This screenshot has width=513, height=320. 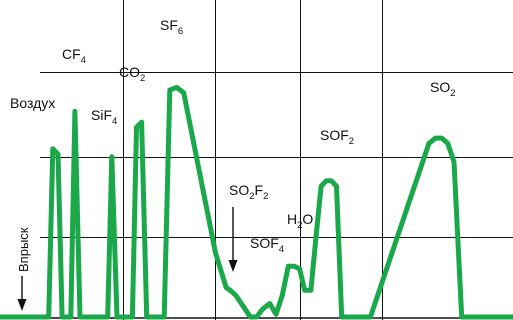 What do you see at coordinates (267, 245) in the screenshot?
I see `peak-label-sof4: SOF4` at bounding box center [267, 245].